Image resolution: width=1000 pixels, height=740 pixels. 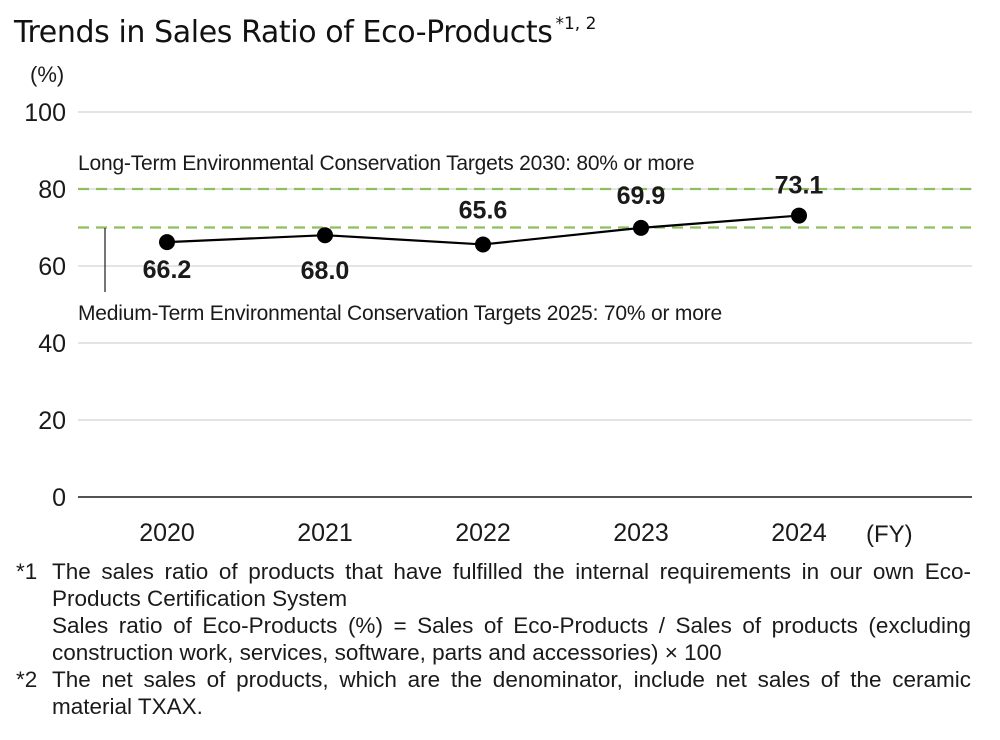 I want to click on x-tick-label: 2023, so click(x=641, y=533).